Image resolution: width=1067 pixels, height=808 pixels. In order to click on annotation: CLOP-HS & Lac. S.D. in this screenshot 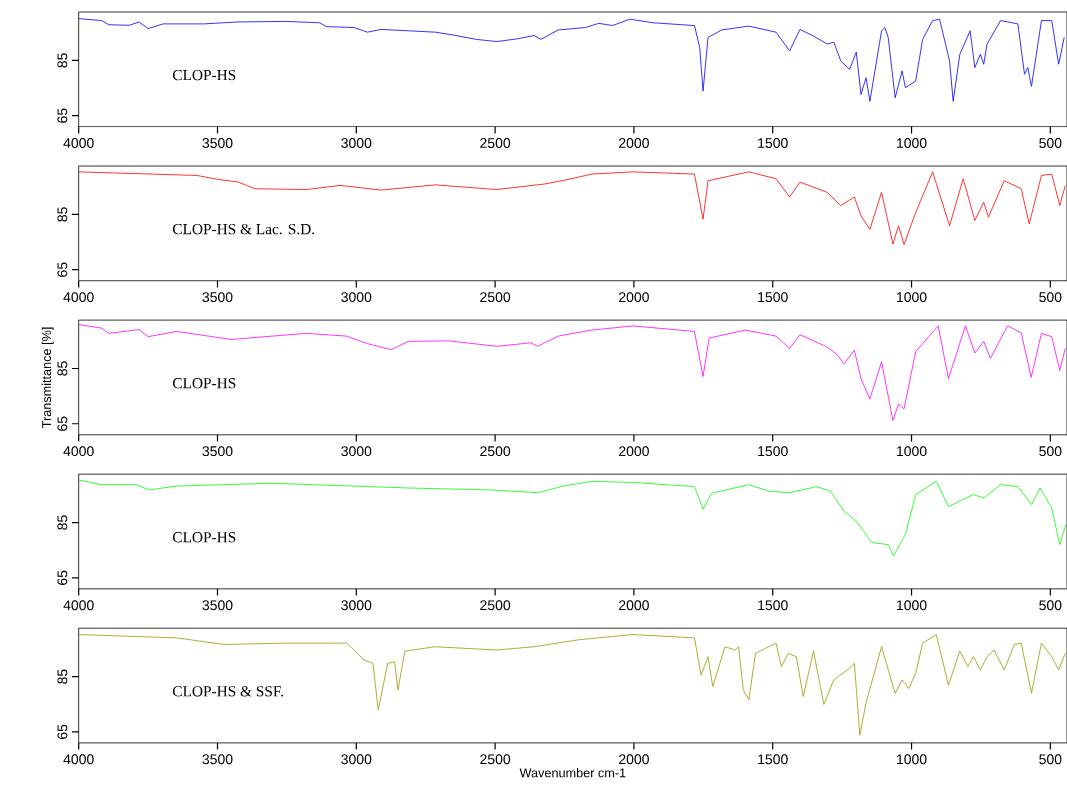, I will do `click(243, 229)`.